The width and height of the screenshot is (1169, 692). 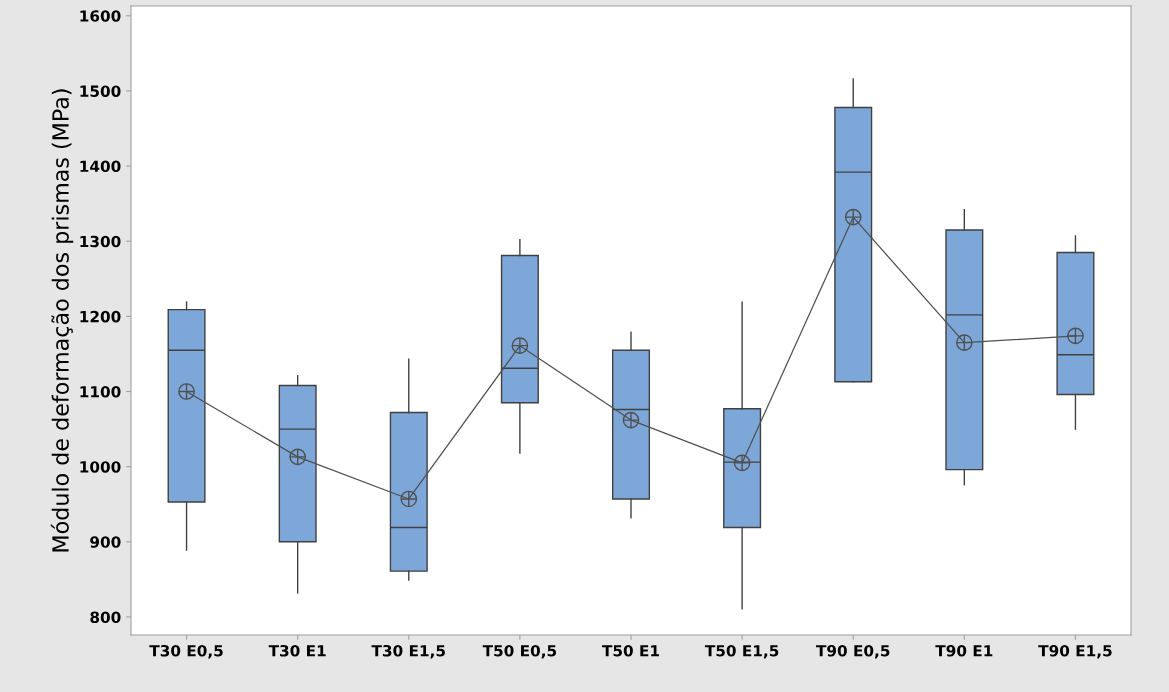 I want to click on x-tick-label: T30 E1,5, so click(x=408, y=651).